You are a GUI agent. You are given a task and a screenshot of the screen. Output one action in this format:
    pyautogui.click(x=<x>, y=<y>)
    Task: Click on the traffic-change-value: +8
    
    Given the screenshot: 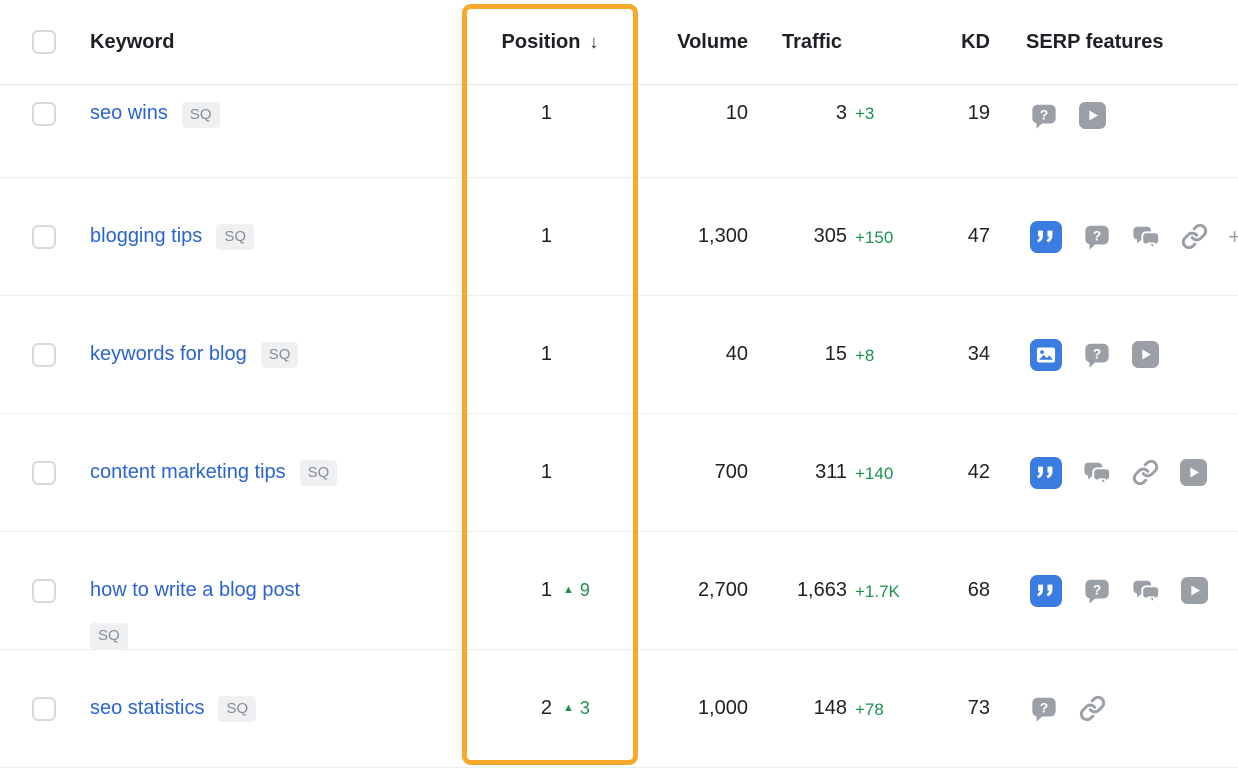 What is the action you would take?
    pyautogui.click(x=865, y=355)
    